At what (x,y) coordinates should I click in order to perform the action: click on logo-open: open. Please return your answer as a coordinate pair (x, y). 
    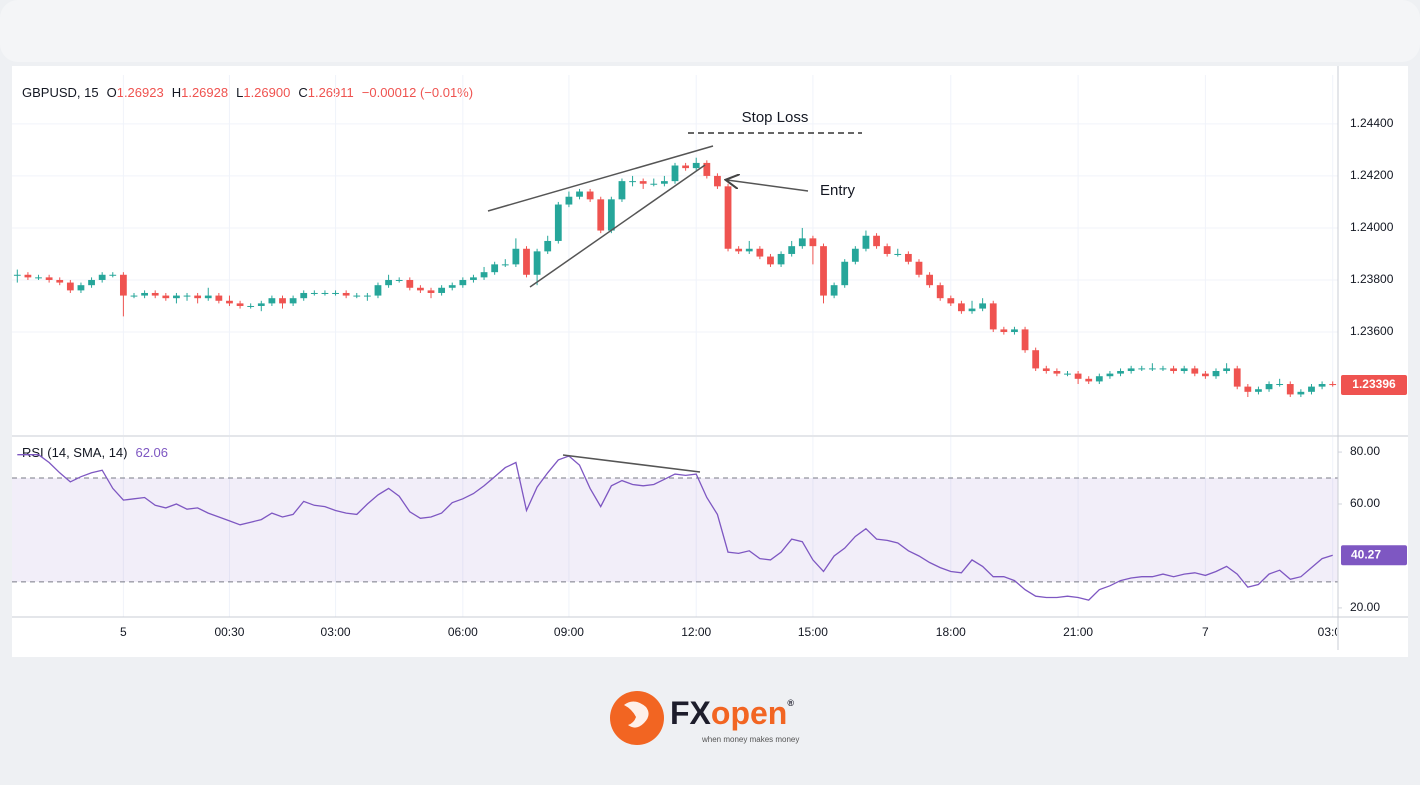
    Looking at the image, I should click on (749, 713).